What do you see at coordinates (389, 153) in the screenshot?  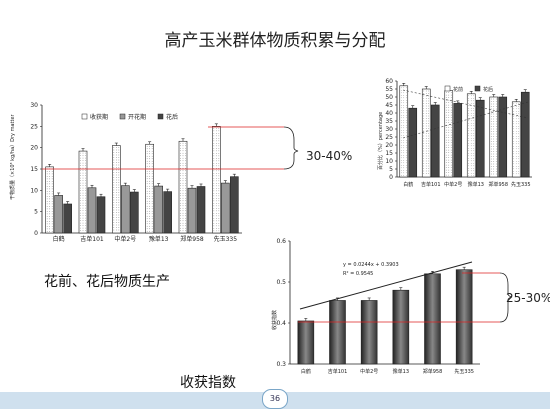 I see `y-tick-label: 15` at bounding box center [389, 153].